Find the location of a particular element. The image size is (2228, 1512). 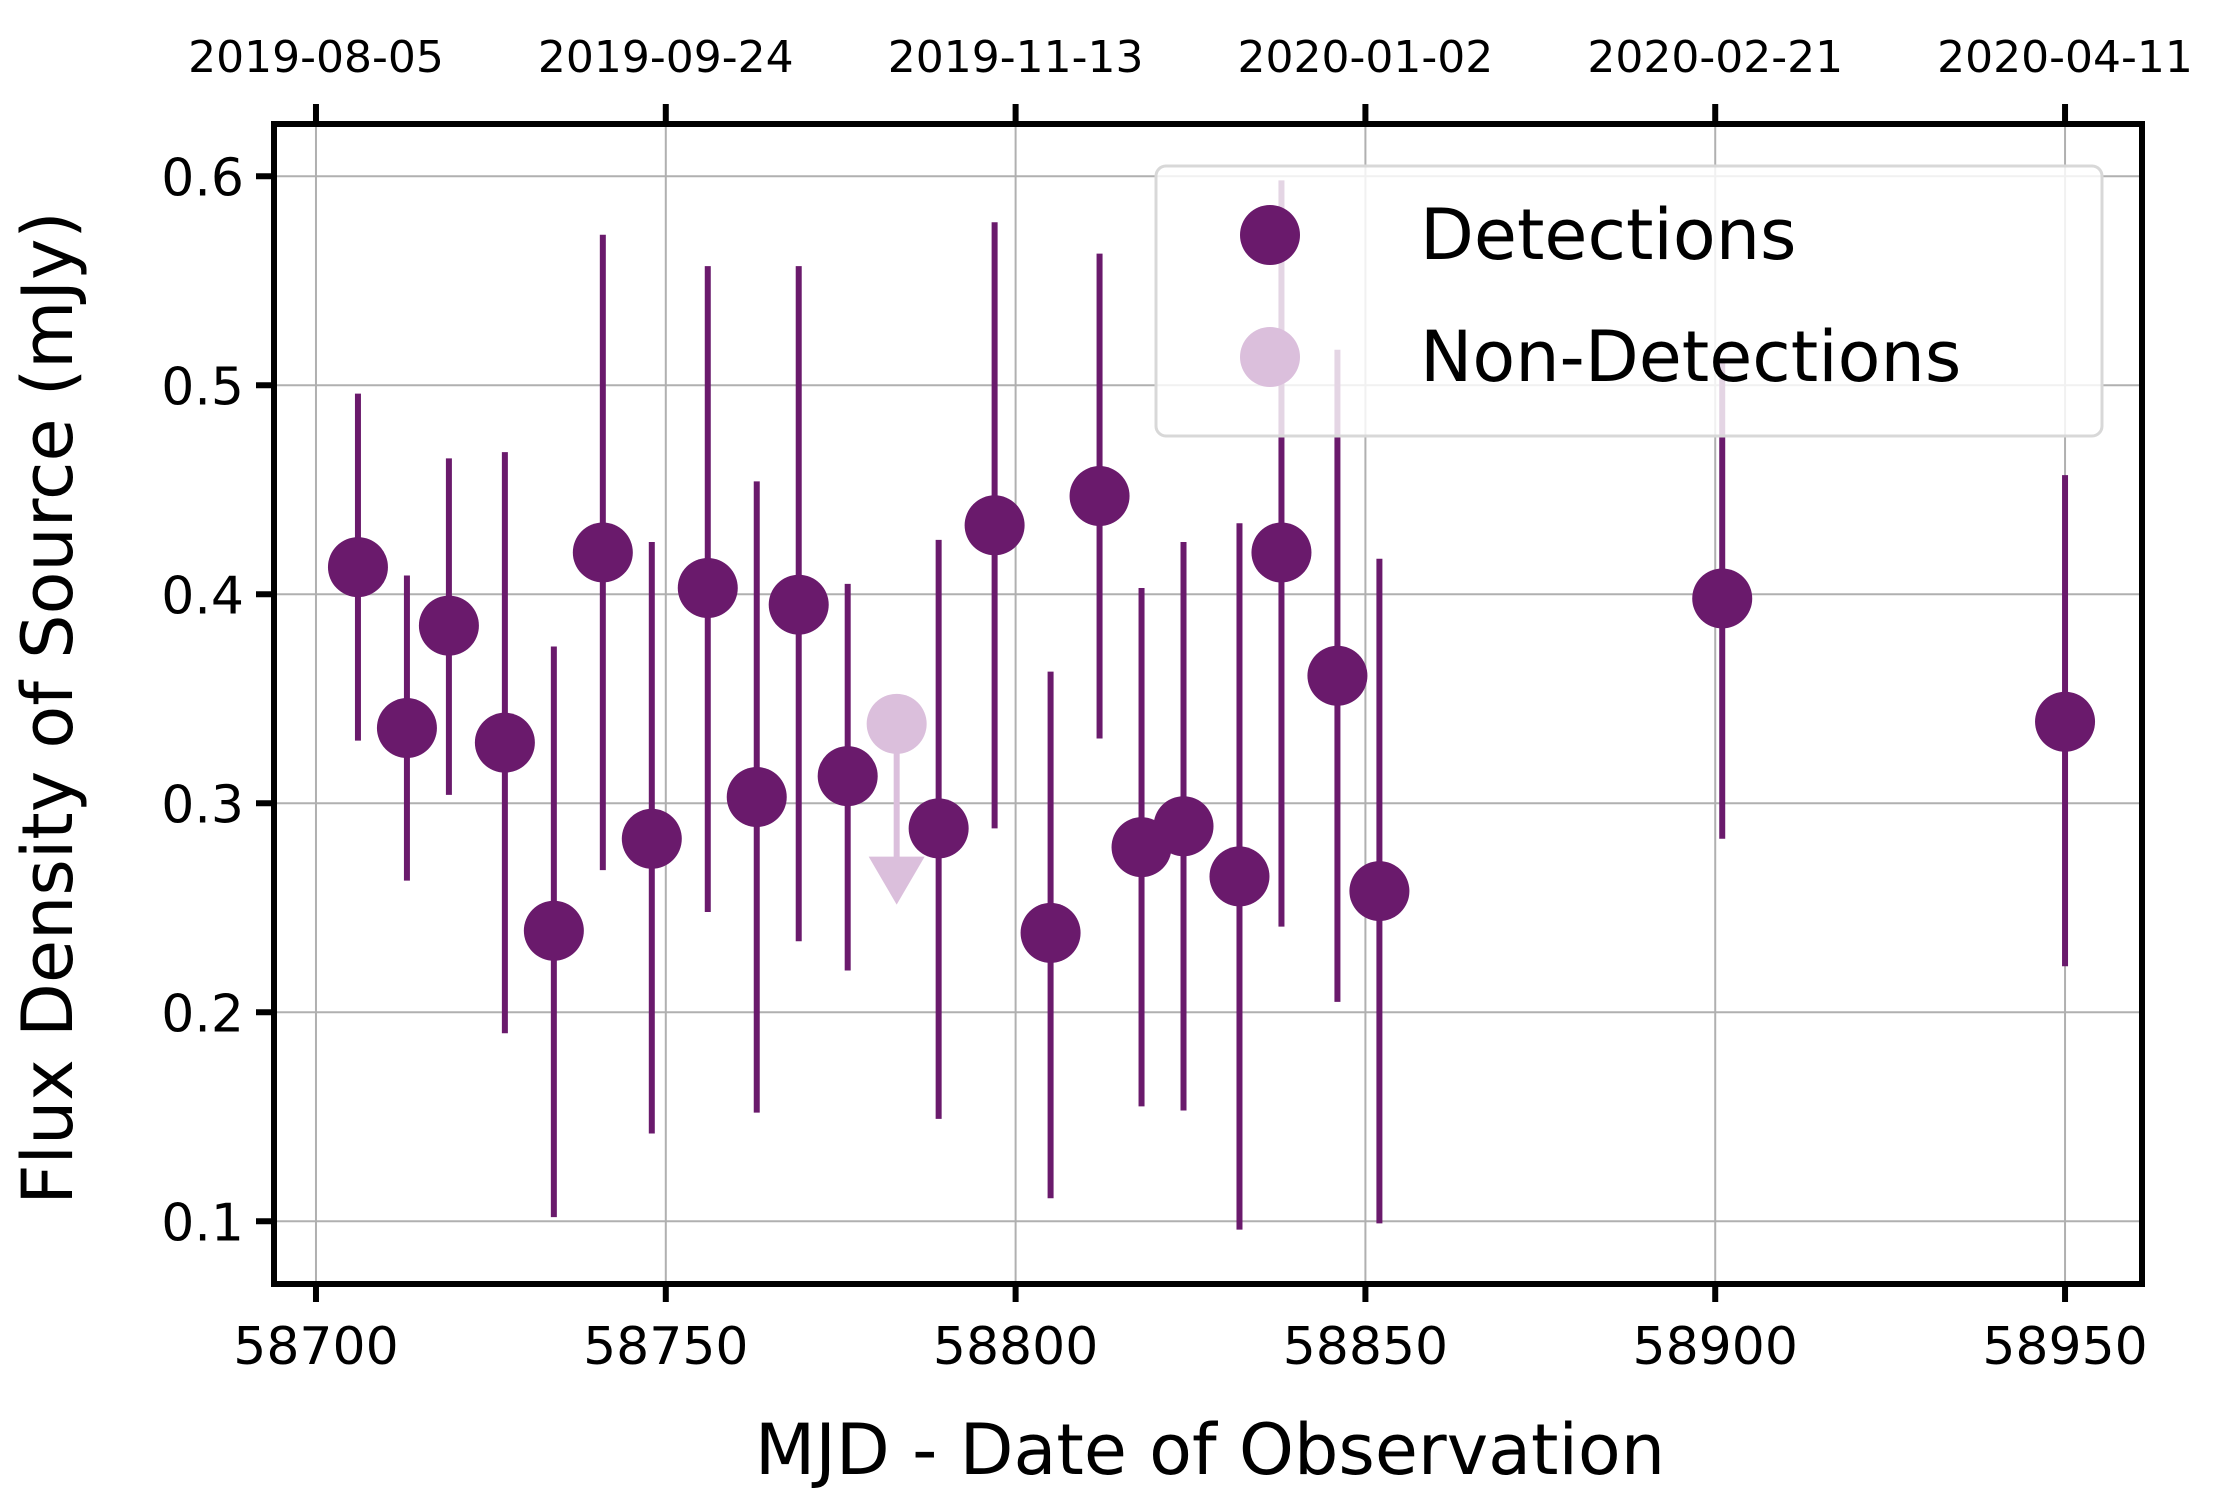

legend: Detections Non-Detections is located at coordinates (1629, 301).